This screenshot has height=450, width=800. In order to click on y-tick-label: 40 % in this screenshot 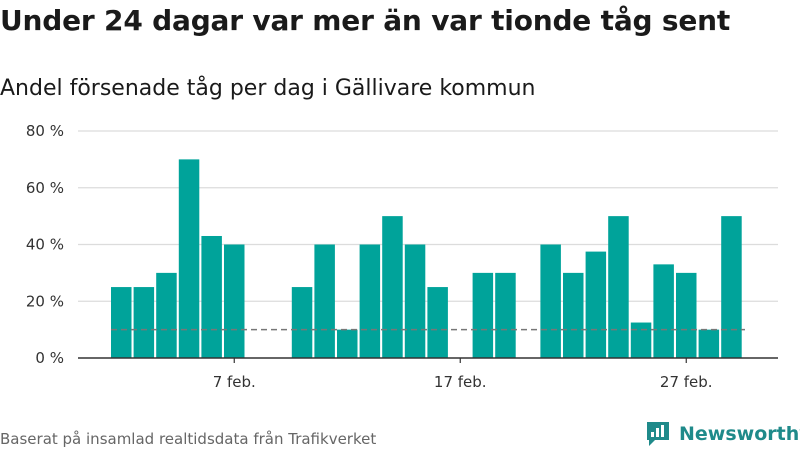, I will do `click(45, 245)`.